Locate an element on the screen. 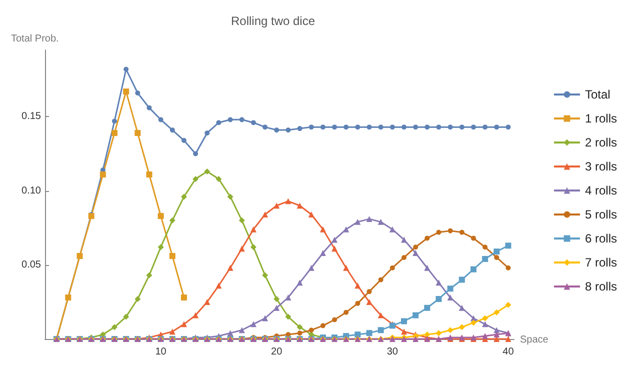 The width and height of the screenshot is (640, 381). y-tick-label: 0.10 is located at coordinates (32, 190).